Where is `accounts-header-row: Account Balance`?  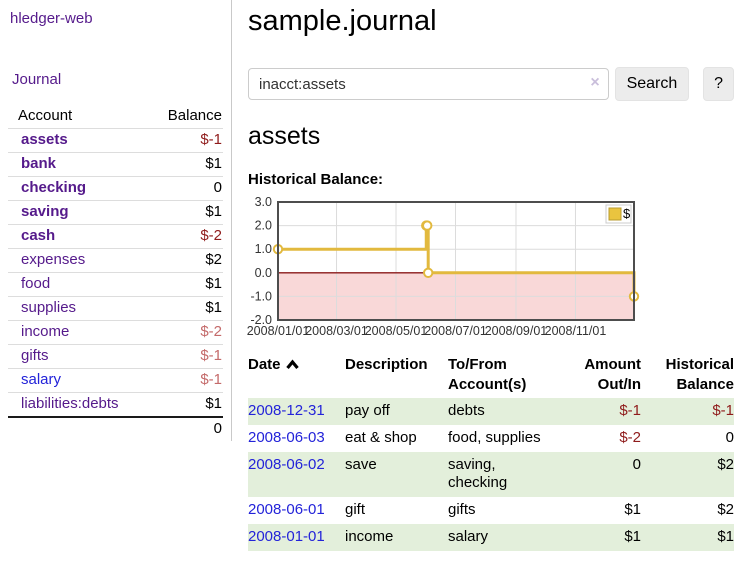
accounts-header-row: Account Balance is located at coordinates (115, 117).